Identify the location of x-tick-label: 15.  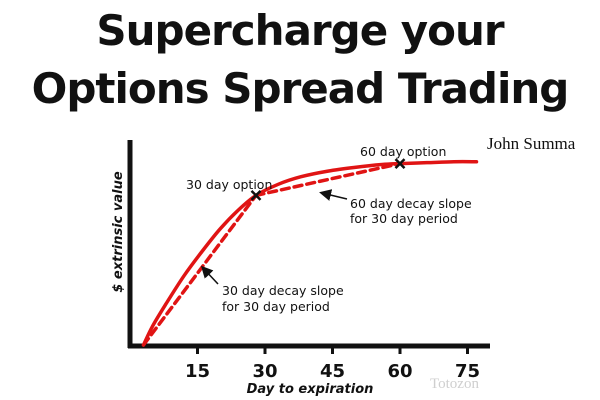
(197, 371).